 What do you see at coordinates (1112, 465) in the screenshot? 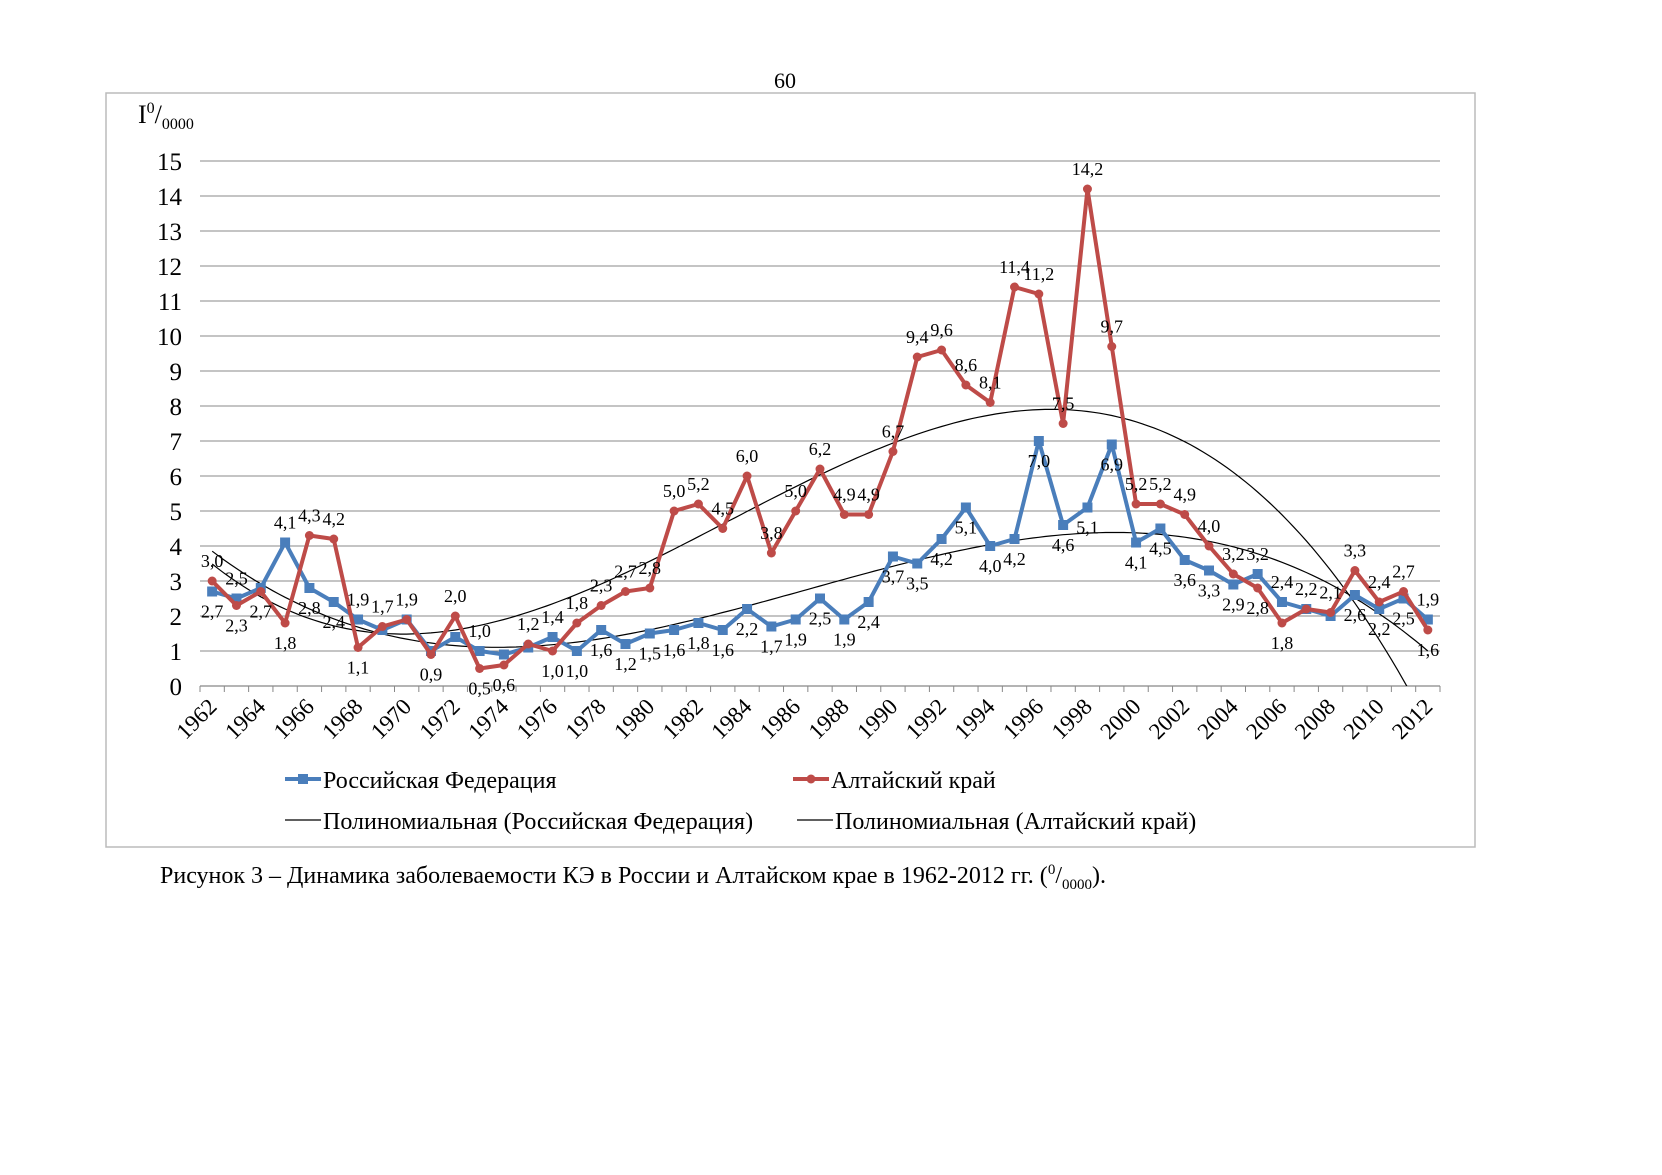
I see `data-label: 6,9` at bounding box center [1112, 465].